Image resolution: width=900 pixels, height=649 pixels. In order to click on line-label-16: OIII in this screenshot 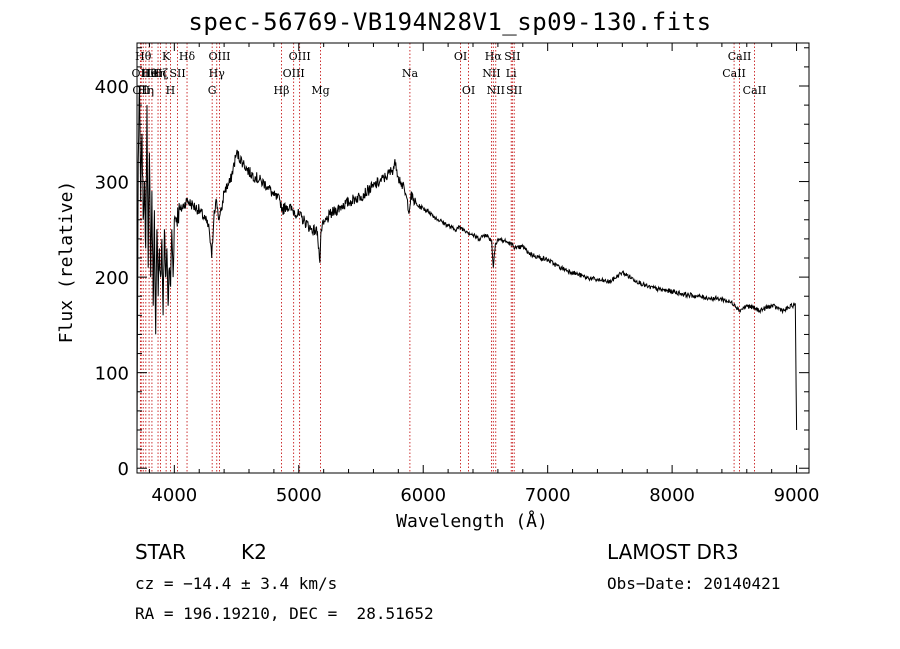, I will do `click(294, 73)`.